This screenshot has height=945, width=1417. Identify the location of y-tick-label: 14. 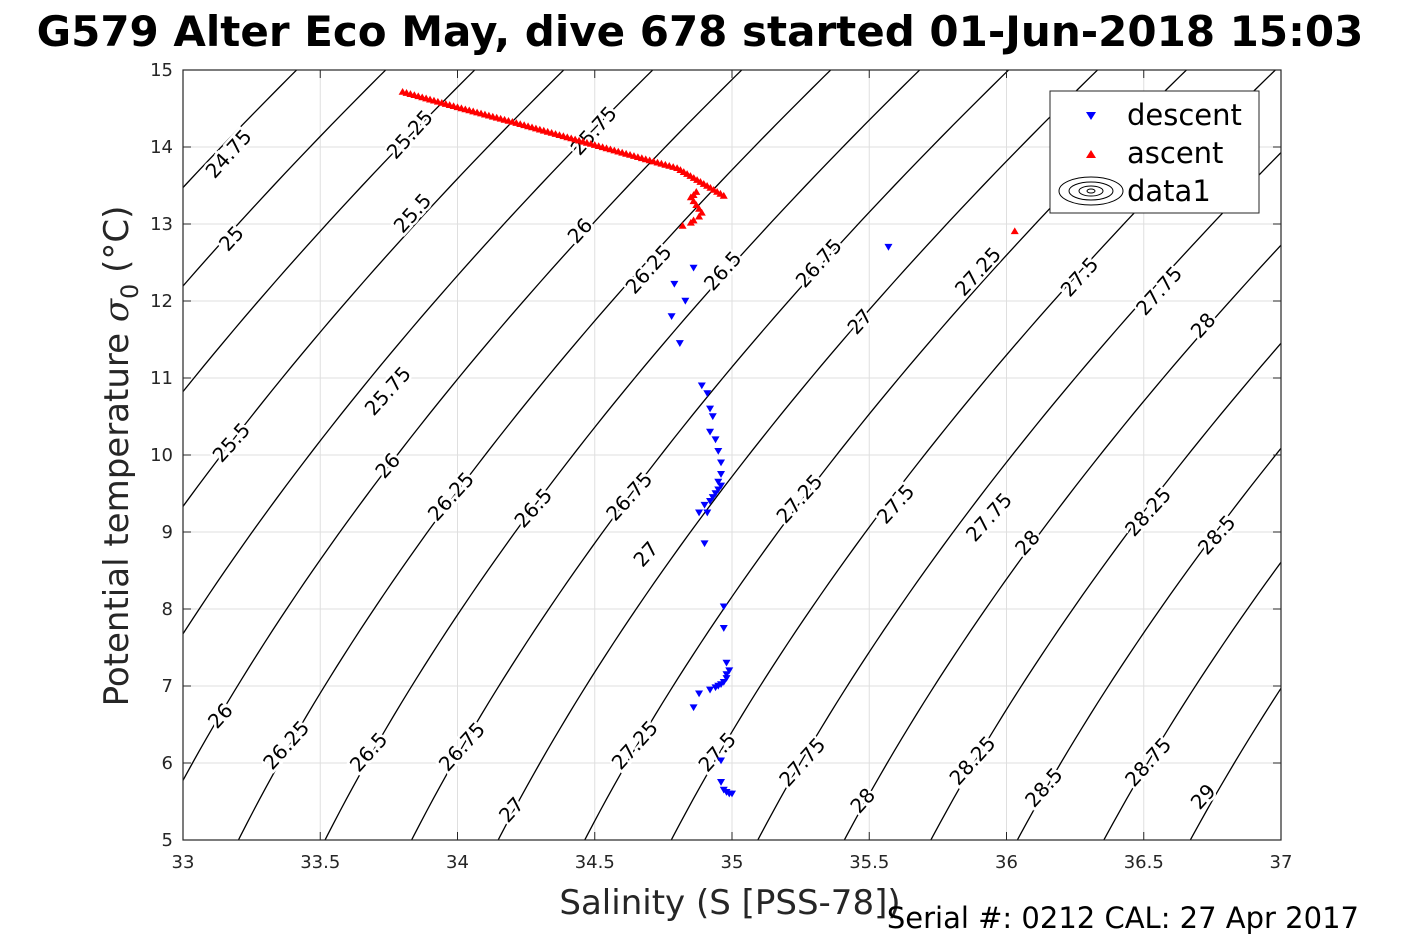
(161, 147).